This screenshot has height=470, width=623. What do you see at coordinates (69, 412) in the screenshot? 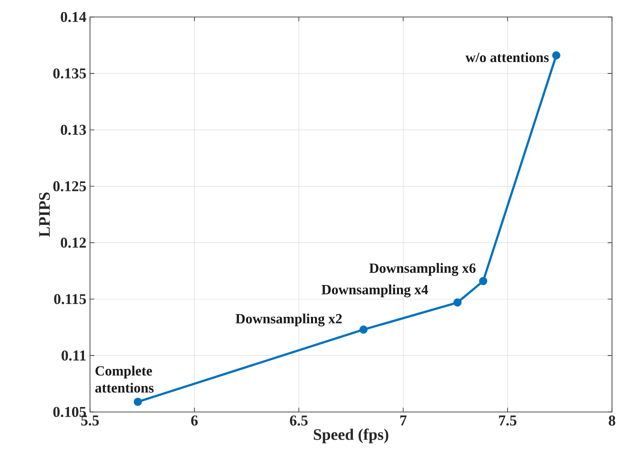
I see `y-tick-label: 0.105` at bounding box center [69, 412].